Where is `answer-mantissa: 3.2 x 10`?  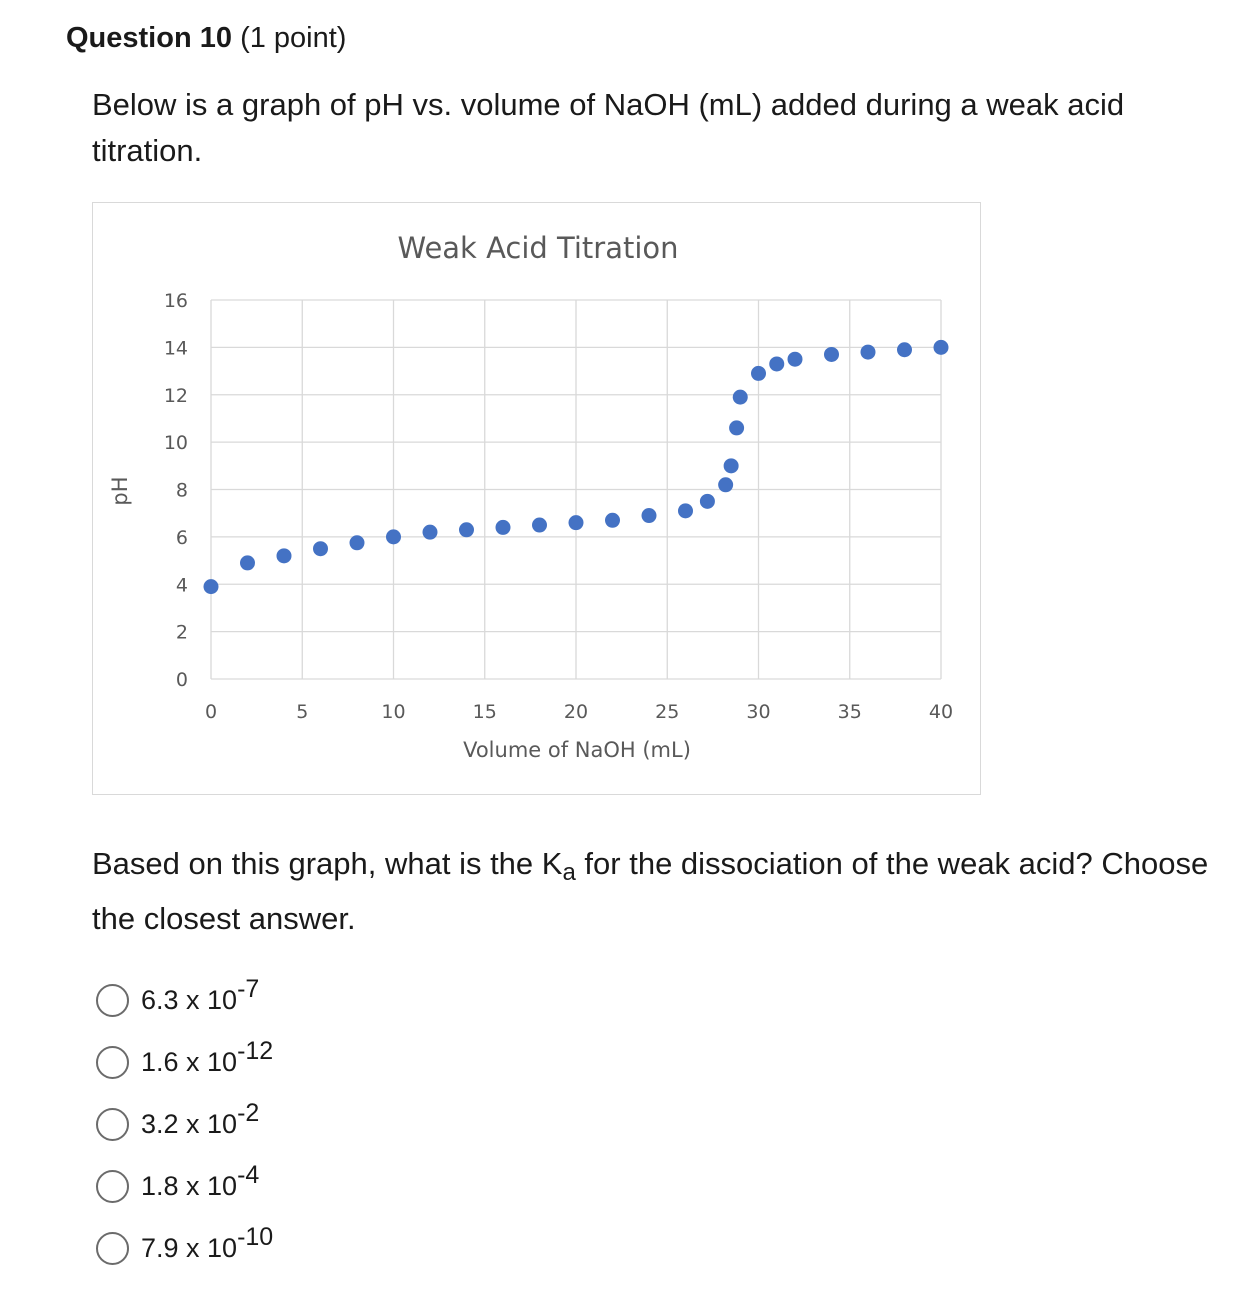
answer-mantissa: 3.2 x 10 is located at coordinates (189, 1123).